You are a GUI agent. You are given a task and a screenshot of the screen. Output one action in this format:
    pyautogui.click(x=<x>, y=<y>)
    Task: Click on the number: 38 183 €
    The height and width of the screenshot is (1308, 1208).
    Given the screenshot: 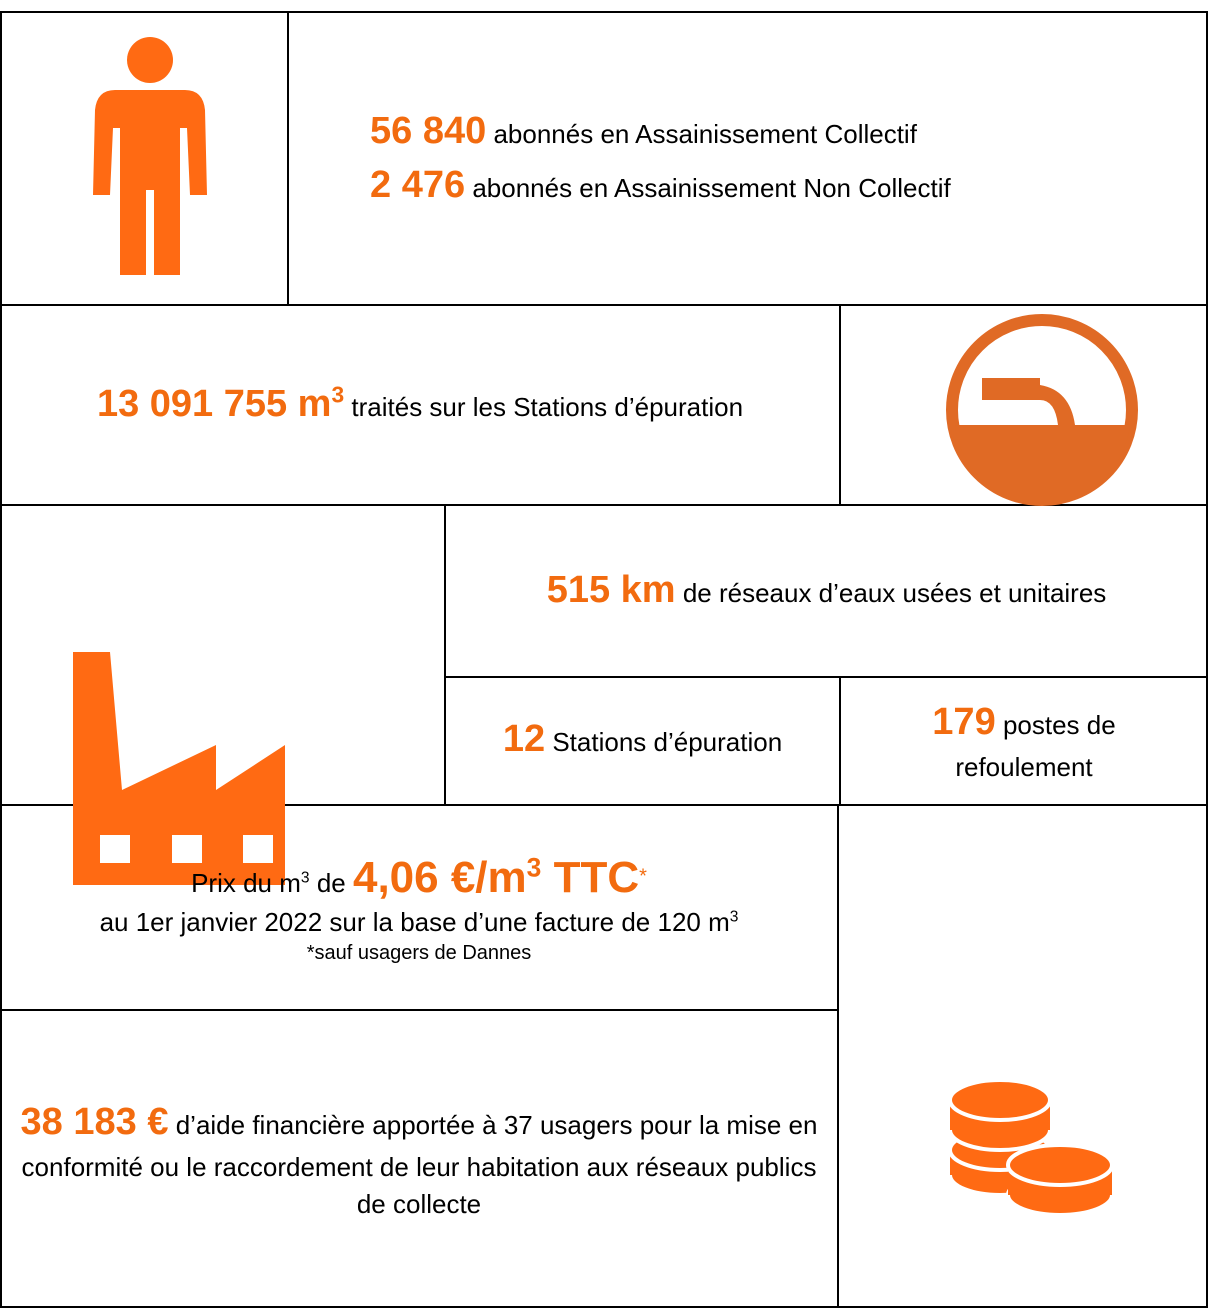 What is the action you would take?
    pyautogui.click(x=94, y=1122)
    